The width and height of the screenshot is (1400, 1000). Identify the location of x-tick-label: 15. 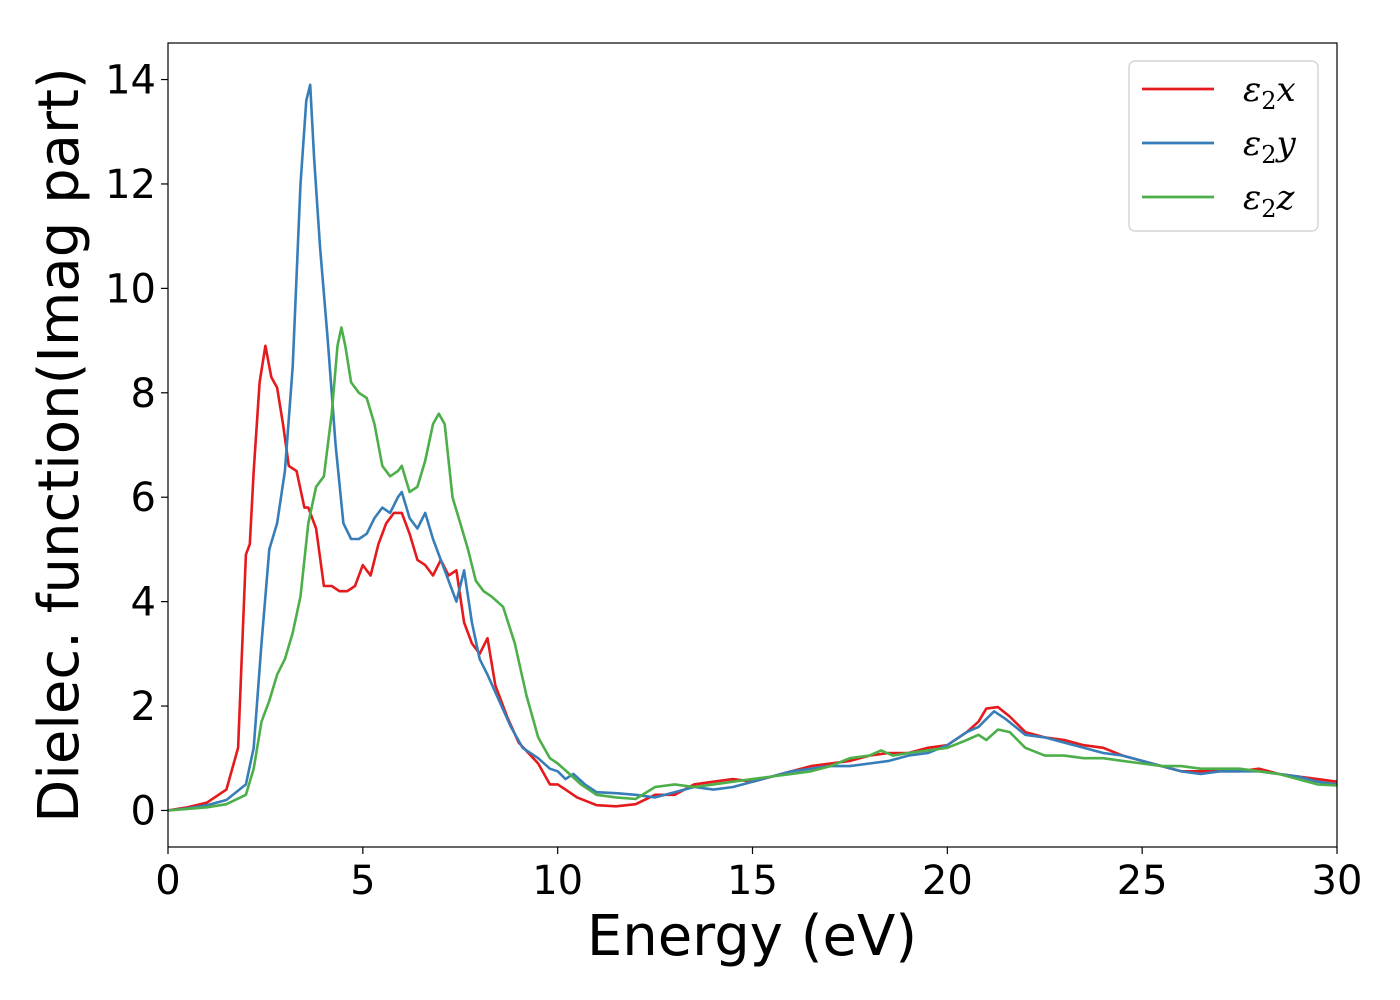
(752, 881).